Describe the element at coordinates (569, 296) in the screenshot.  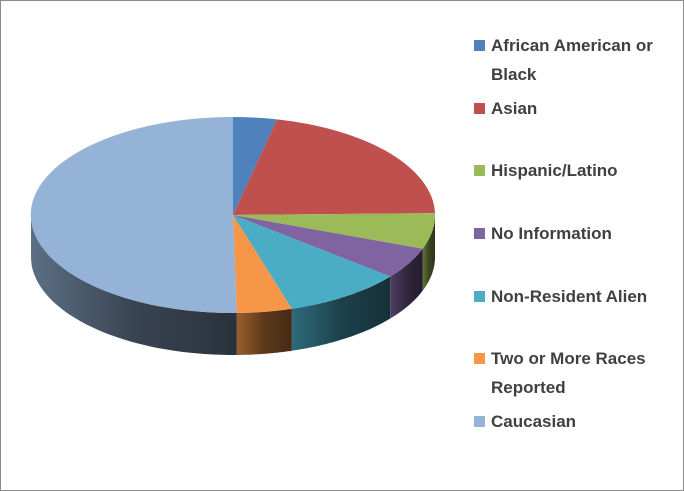
I see `legend-label: Non-Resident Alien` at that location.